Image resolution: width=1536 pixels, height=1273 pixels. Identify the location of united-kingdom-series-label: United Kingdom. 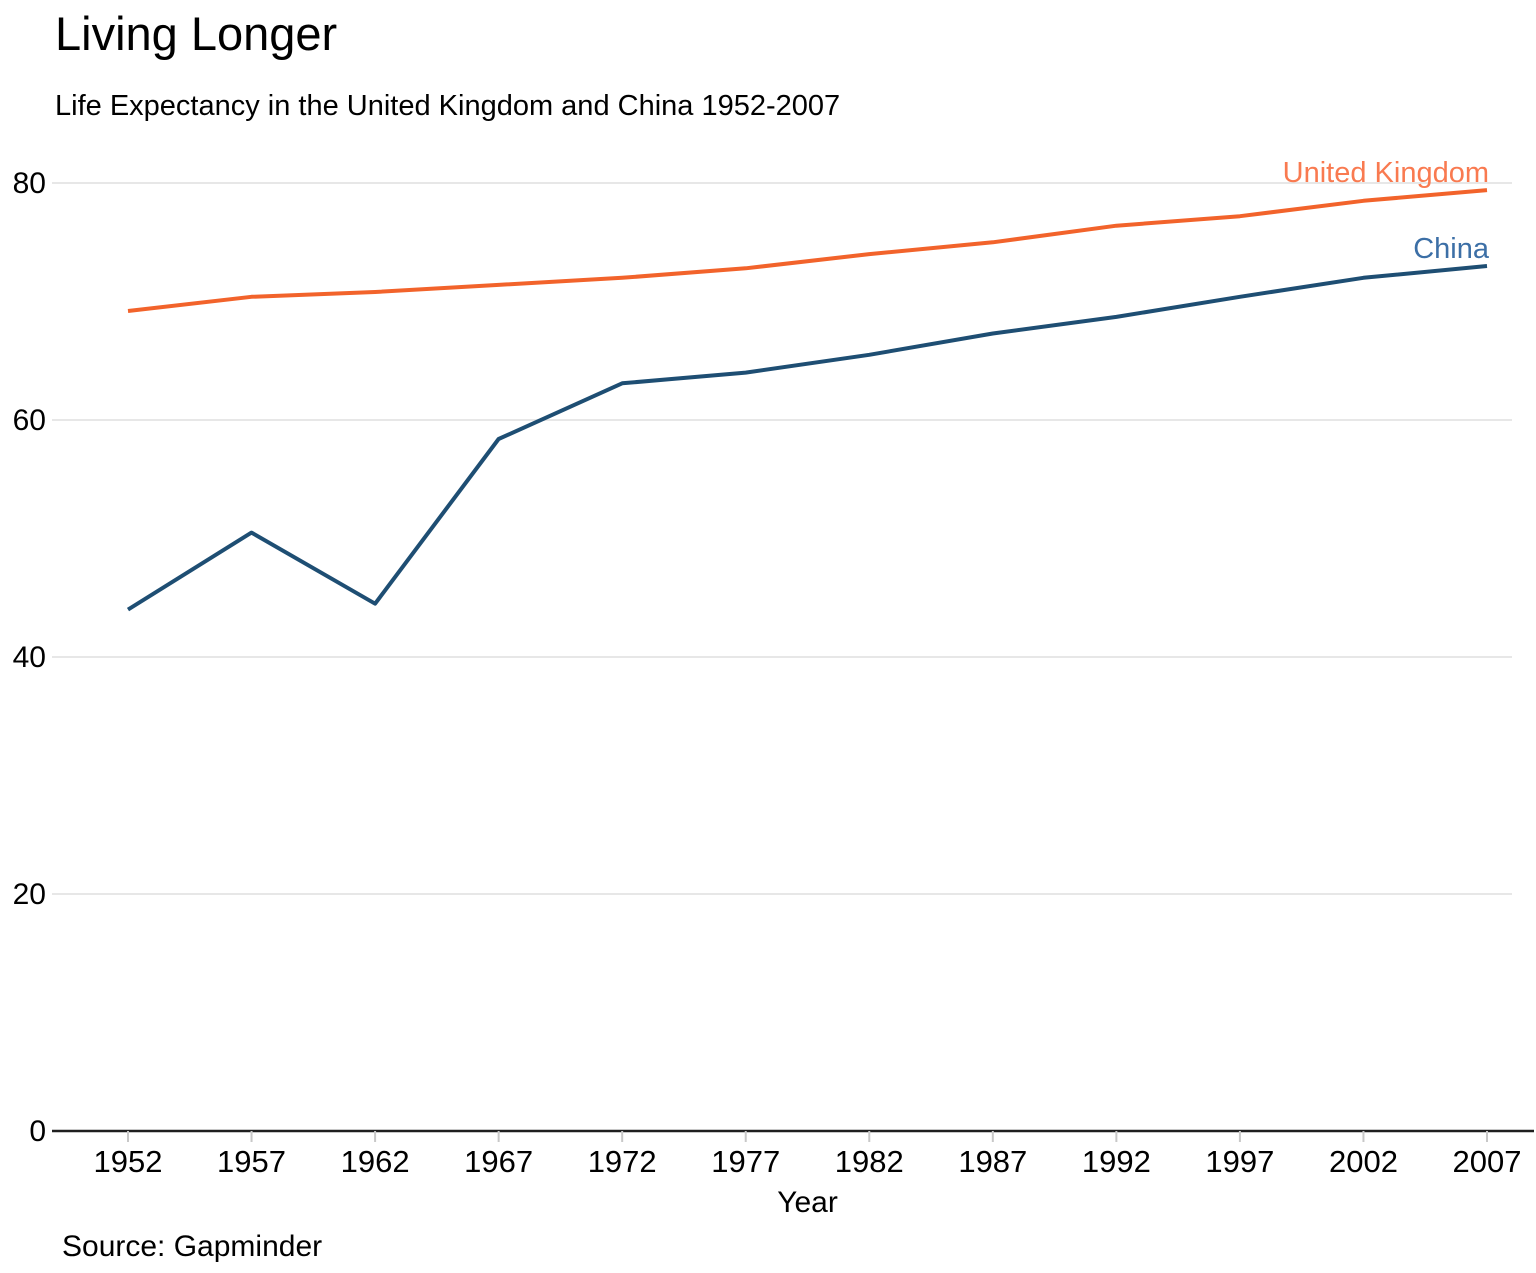
(1386, 173).